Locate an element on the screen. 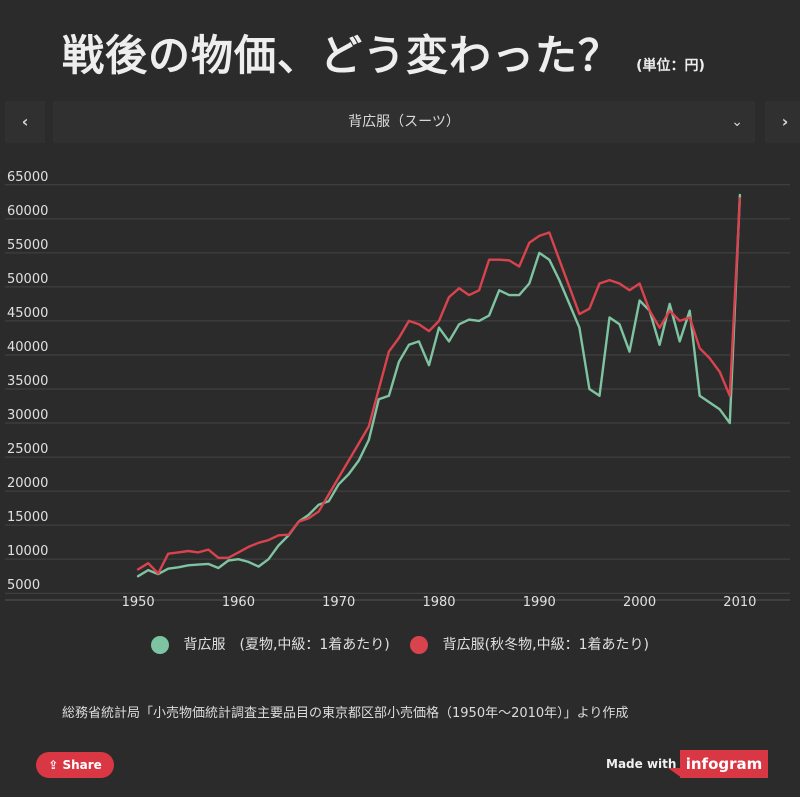 The image size is (800, 797). y-tick-label-50000: 50000 is located at coordinates (27, 279).